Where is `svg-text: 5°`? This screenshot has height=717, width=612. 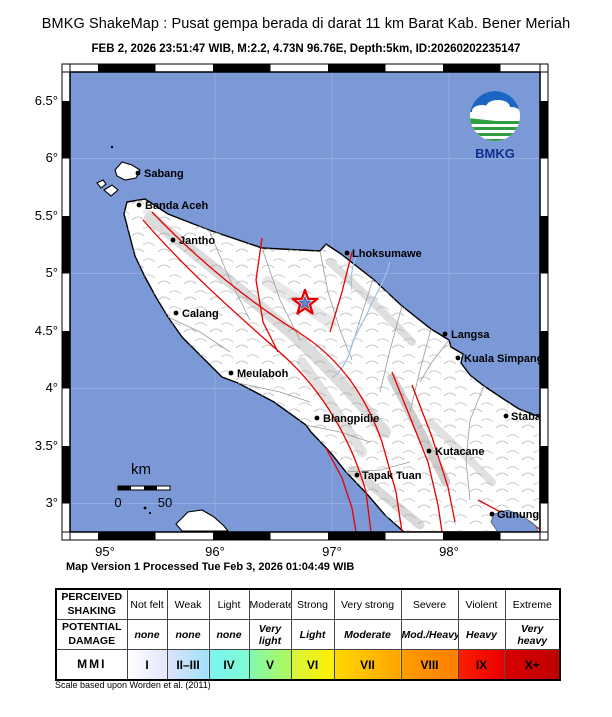
svg-text: 5° is located at coordinates (52, 272).